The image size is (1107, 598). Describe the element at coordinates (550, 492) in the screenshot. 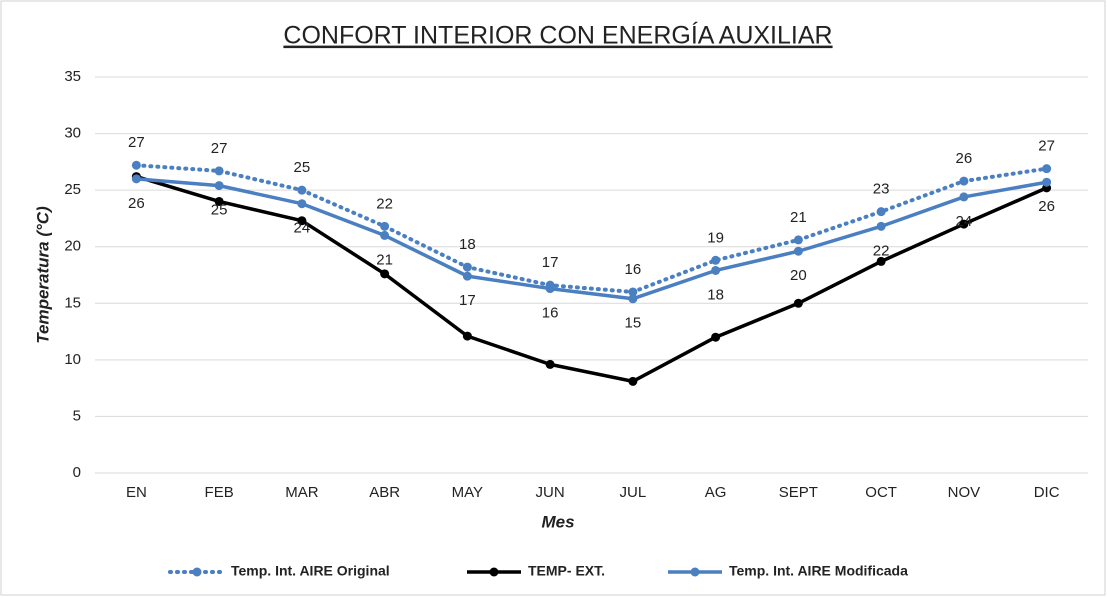

I see `x-tick-label: JUN` at that location.